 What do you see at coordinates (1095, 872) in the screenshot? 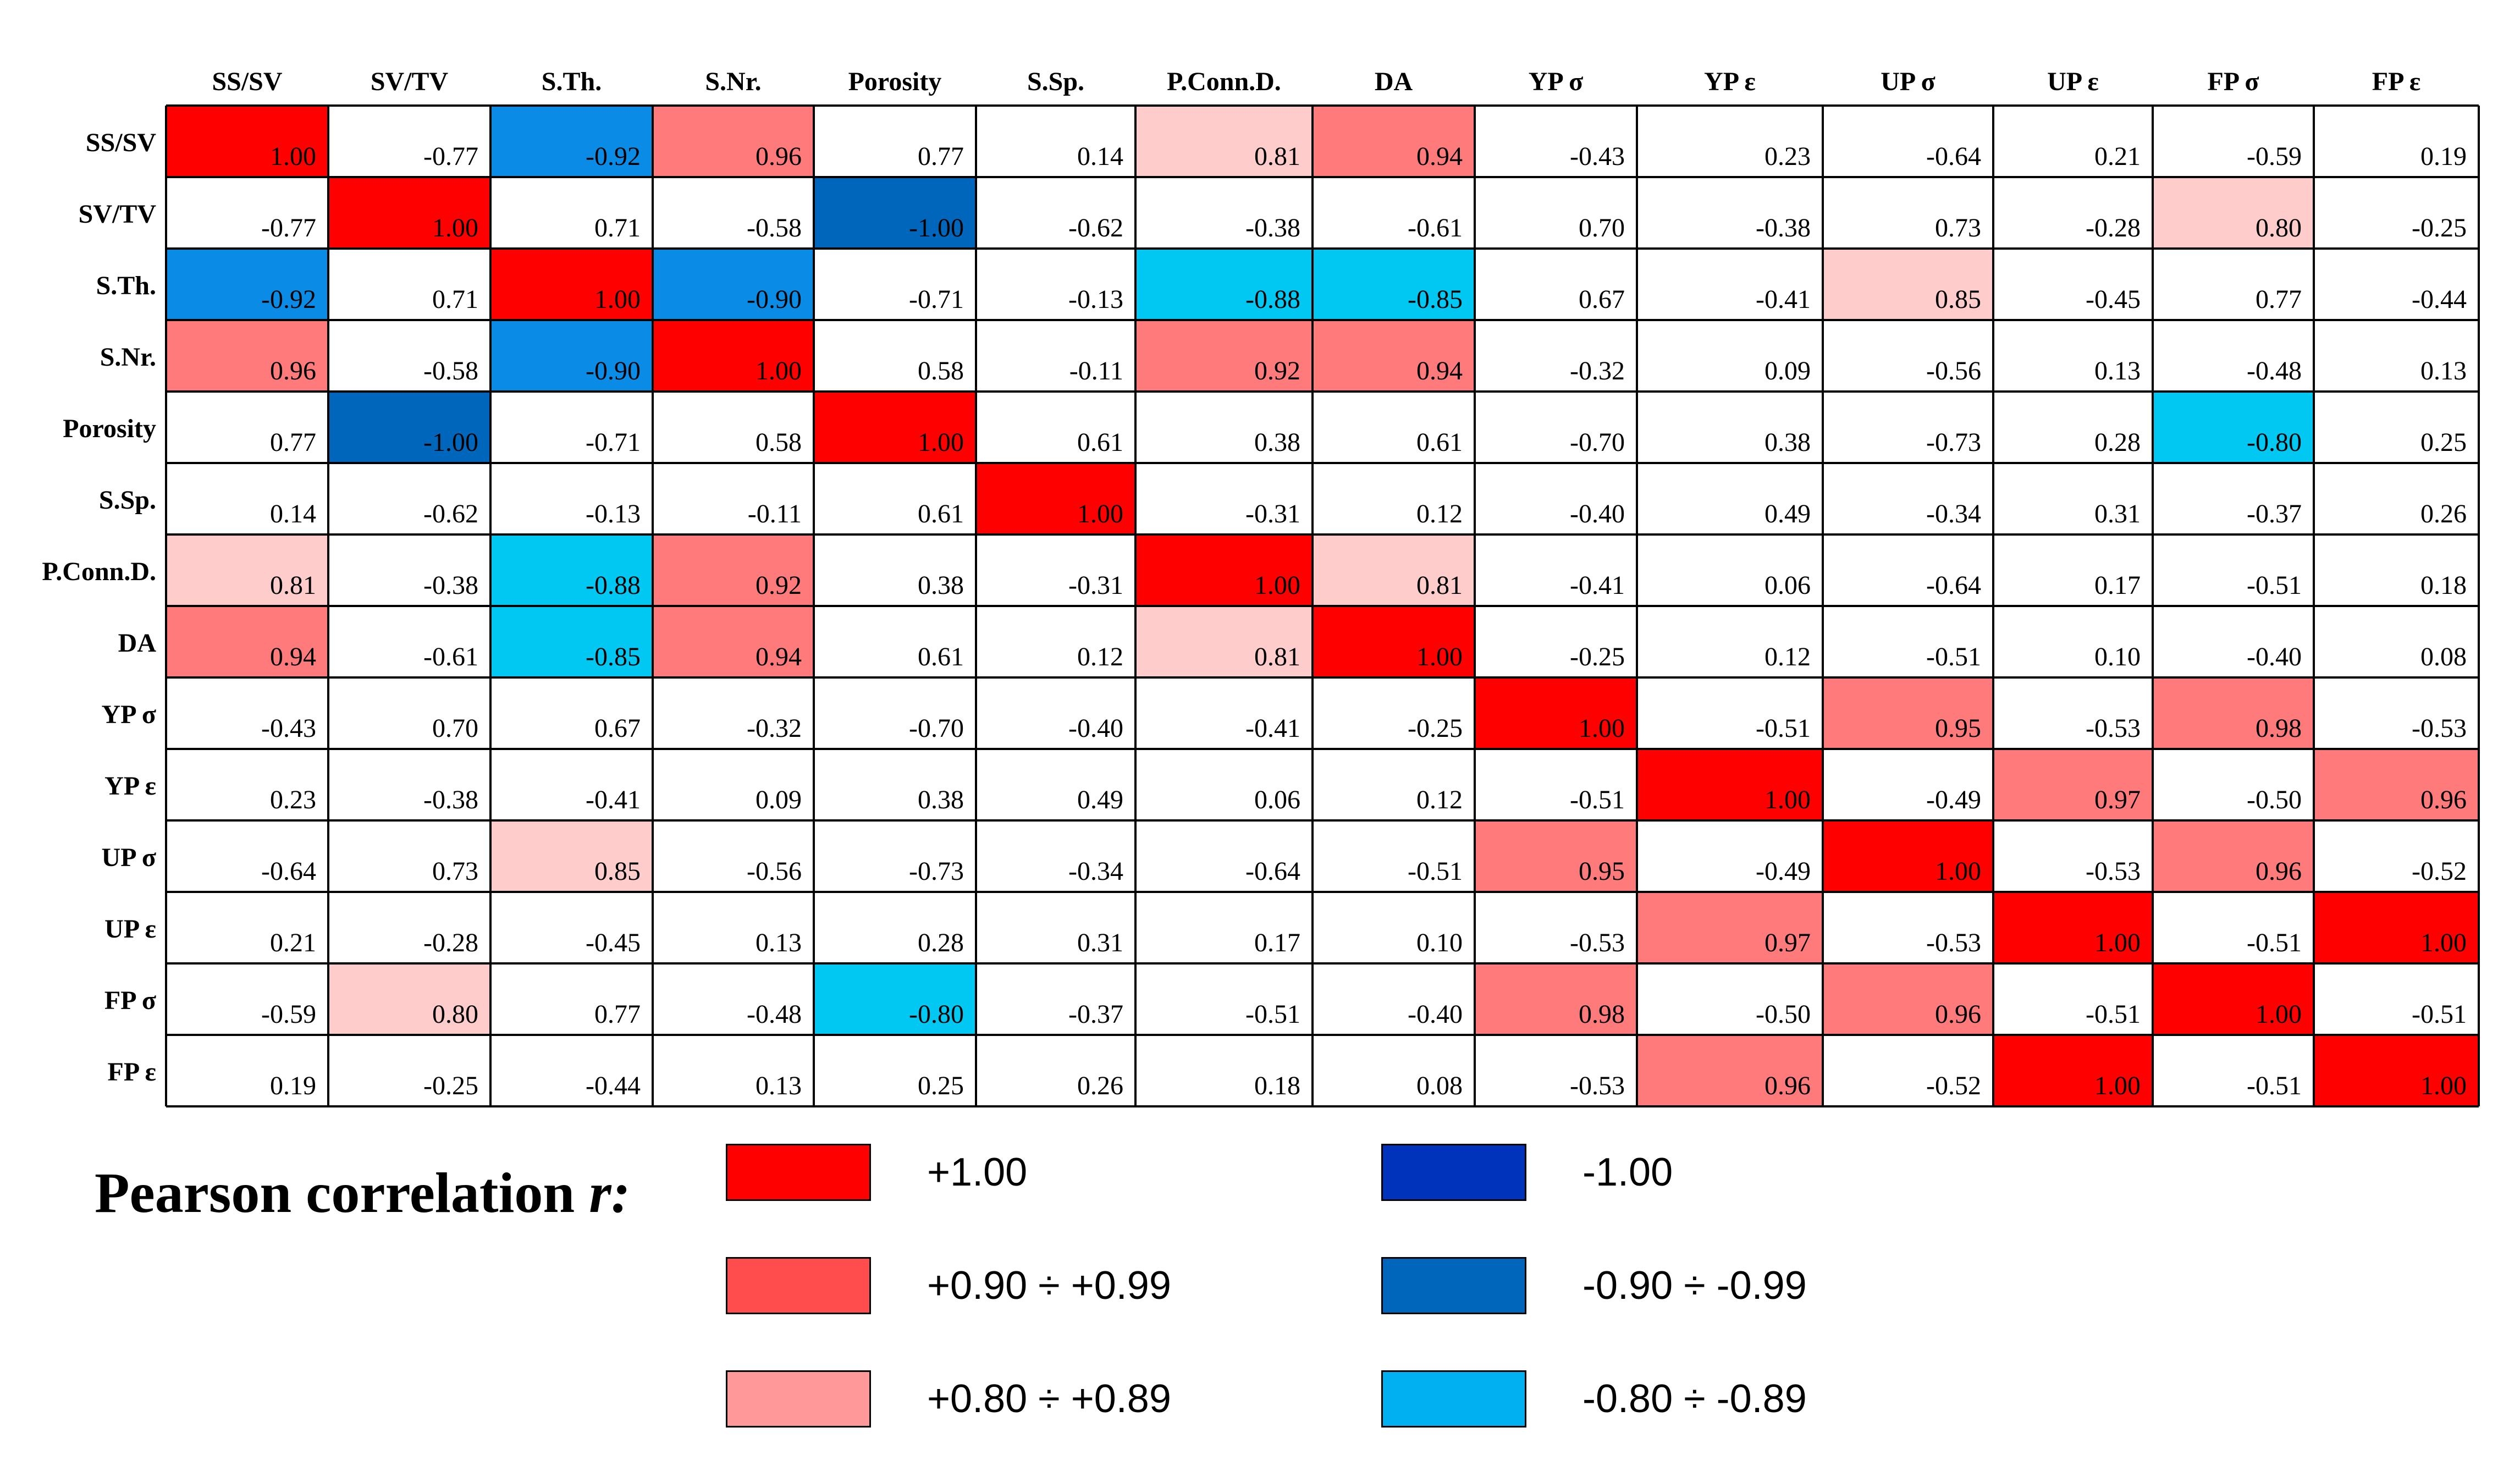
I see `cell-value: -0.34` at bounding box center [1095, 872].